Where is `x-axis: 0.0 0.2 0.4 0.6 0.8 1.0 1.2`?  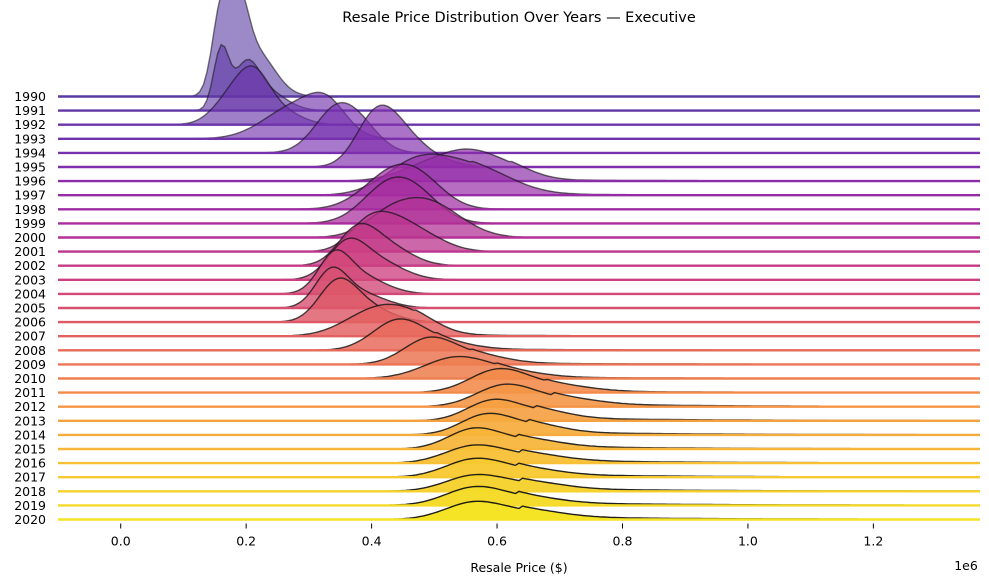 x-axis: 0.0 0.2 0.4 0.6 0.8 1.0 1.2 is located at coordinates (497, 536).